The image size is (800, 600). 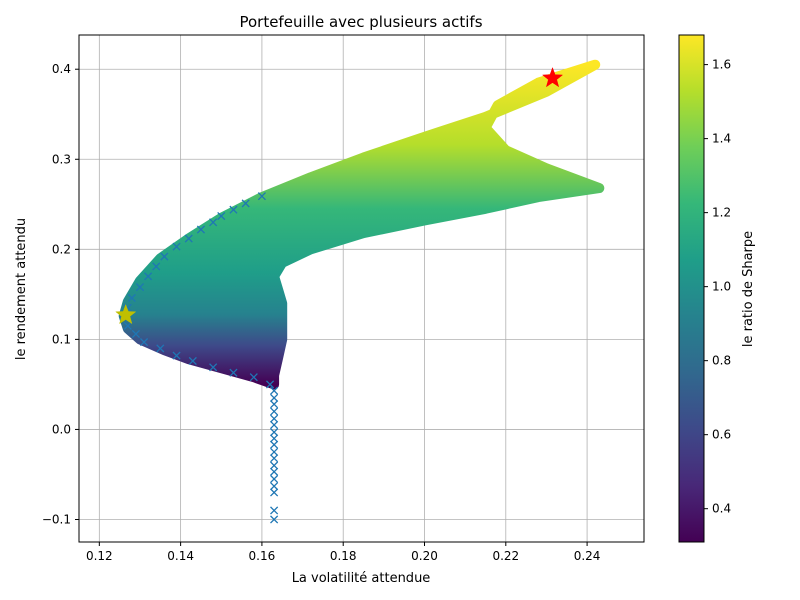 I want to click on colorbar-tick-label: 1.6, so click(x=721, y=65).